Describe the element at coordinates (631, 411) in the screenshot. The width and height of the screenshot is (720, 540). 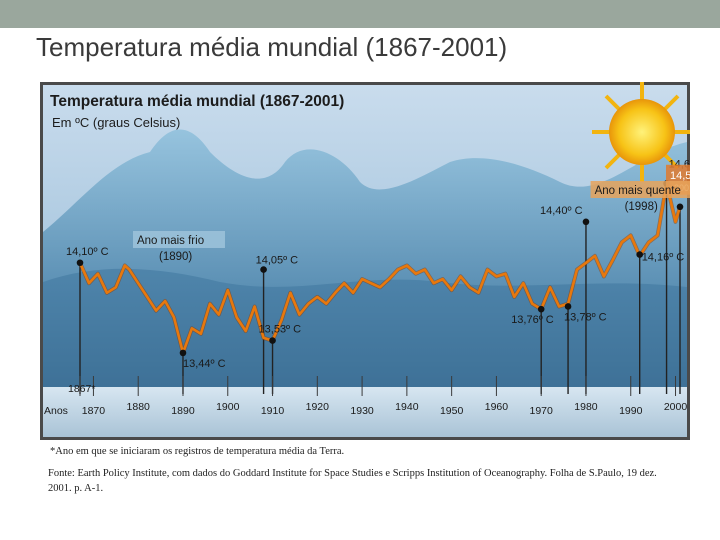
I see `x-tick-label: 1990` at that location.